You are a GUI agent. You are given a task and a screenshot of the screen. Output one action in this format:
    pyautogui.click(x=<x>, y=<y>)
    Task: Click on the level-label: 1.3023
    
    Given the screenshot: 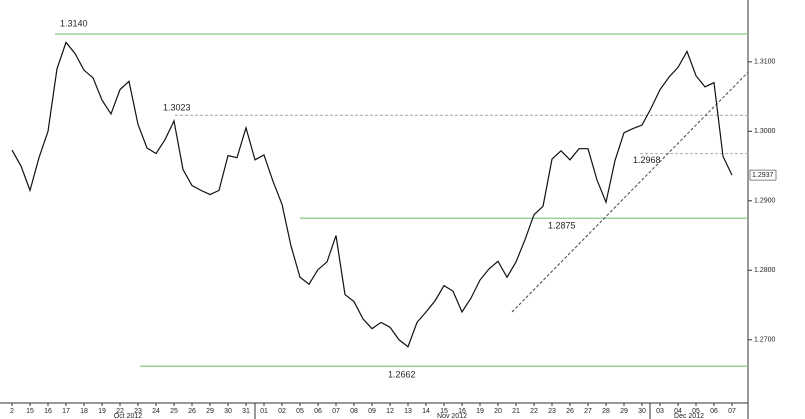 What is the action you would take?
    pyautogui.click(x=177, y=108)
    